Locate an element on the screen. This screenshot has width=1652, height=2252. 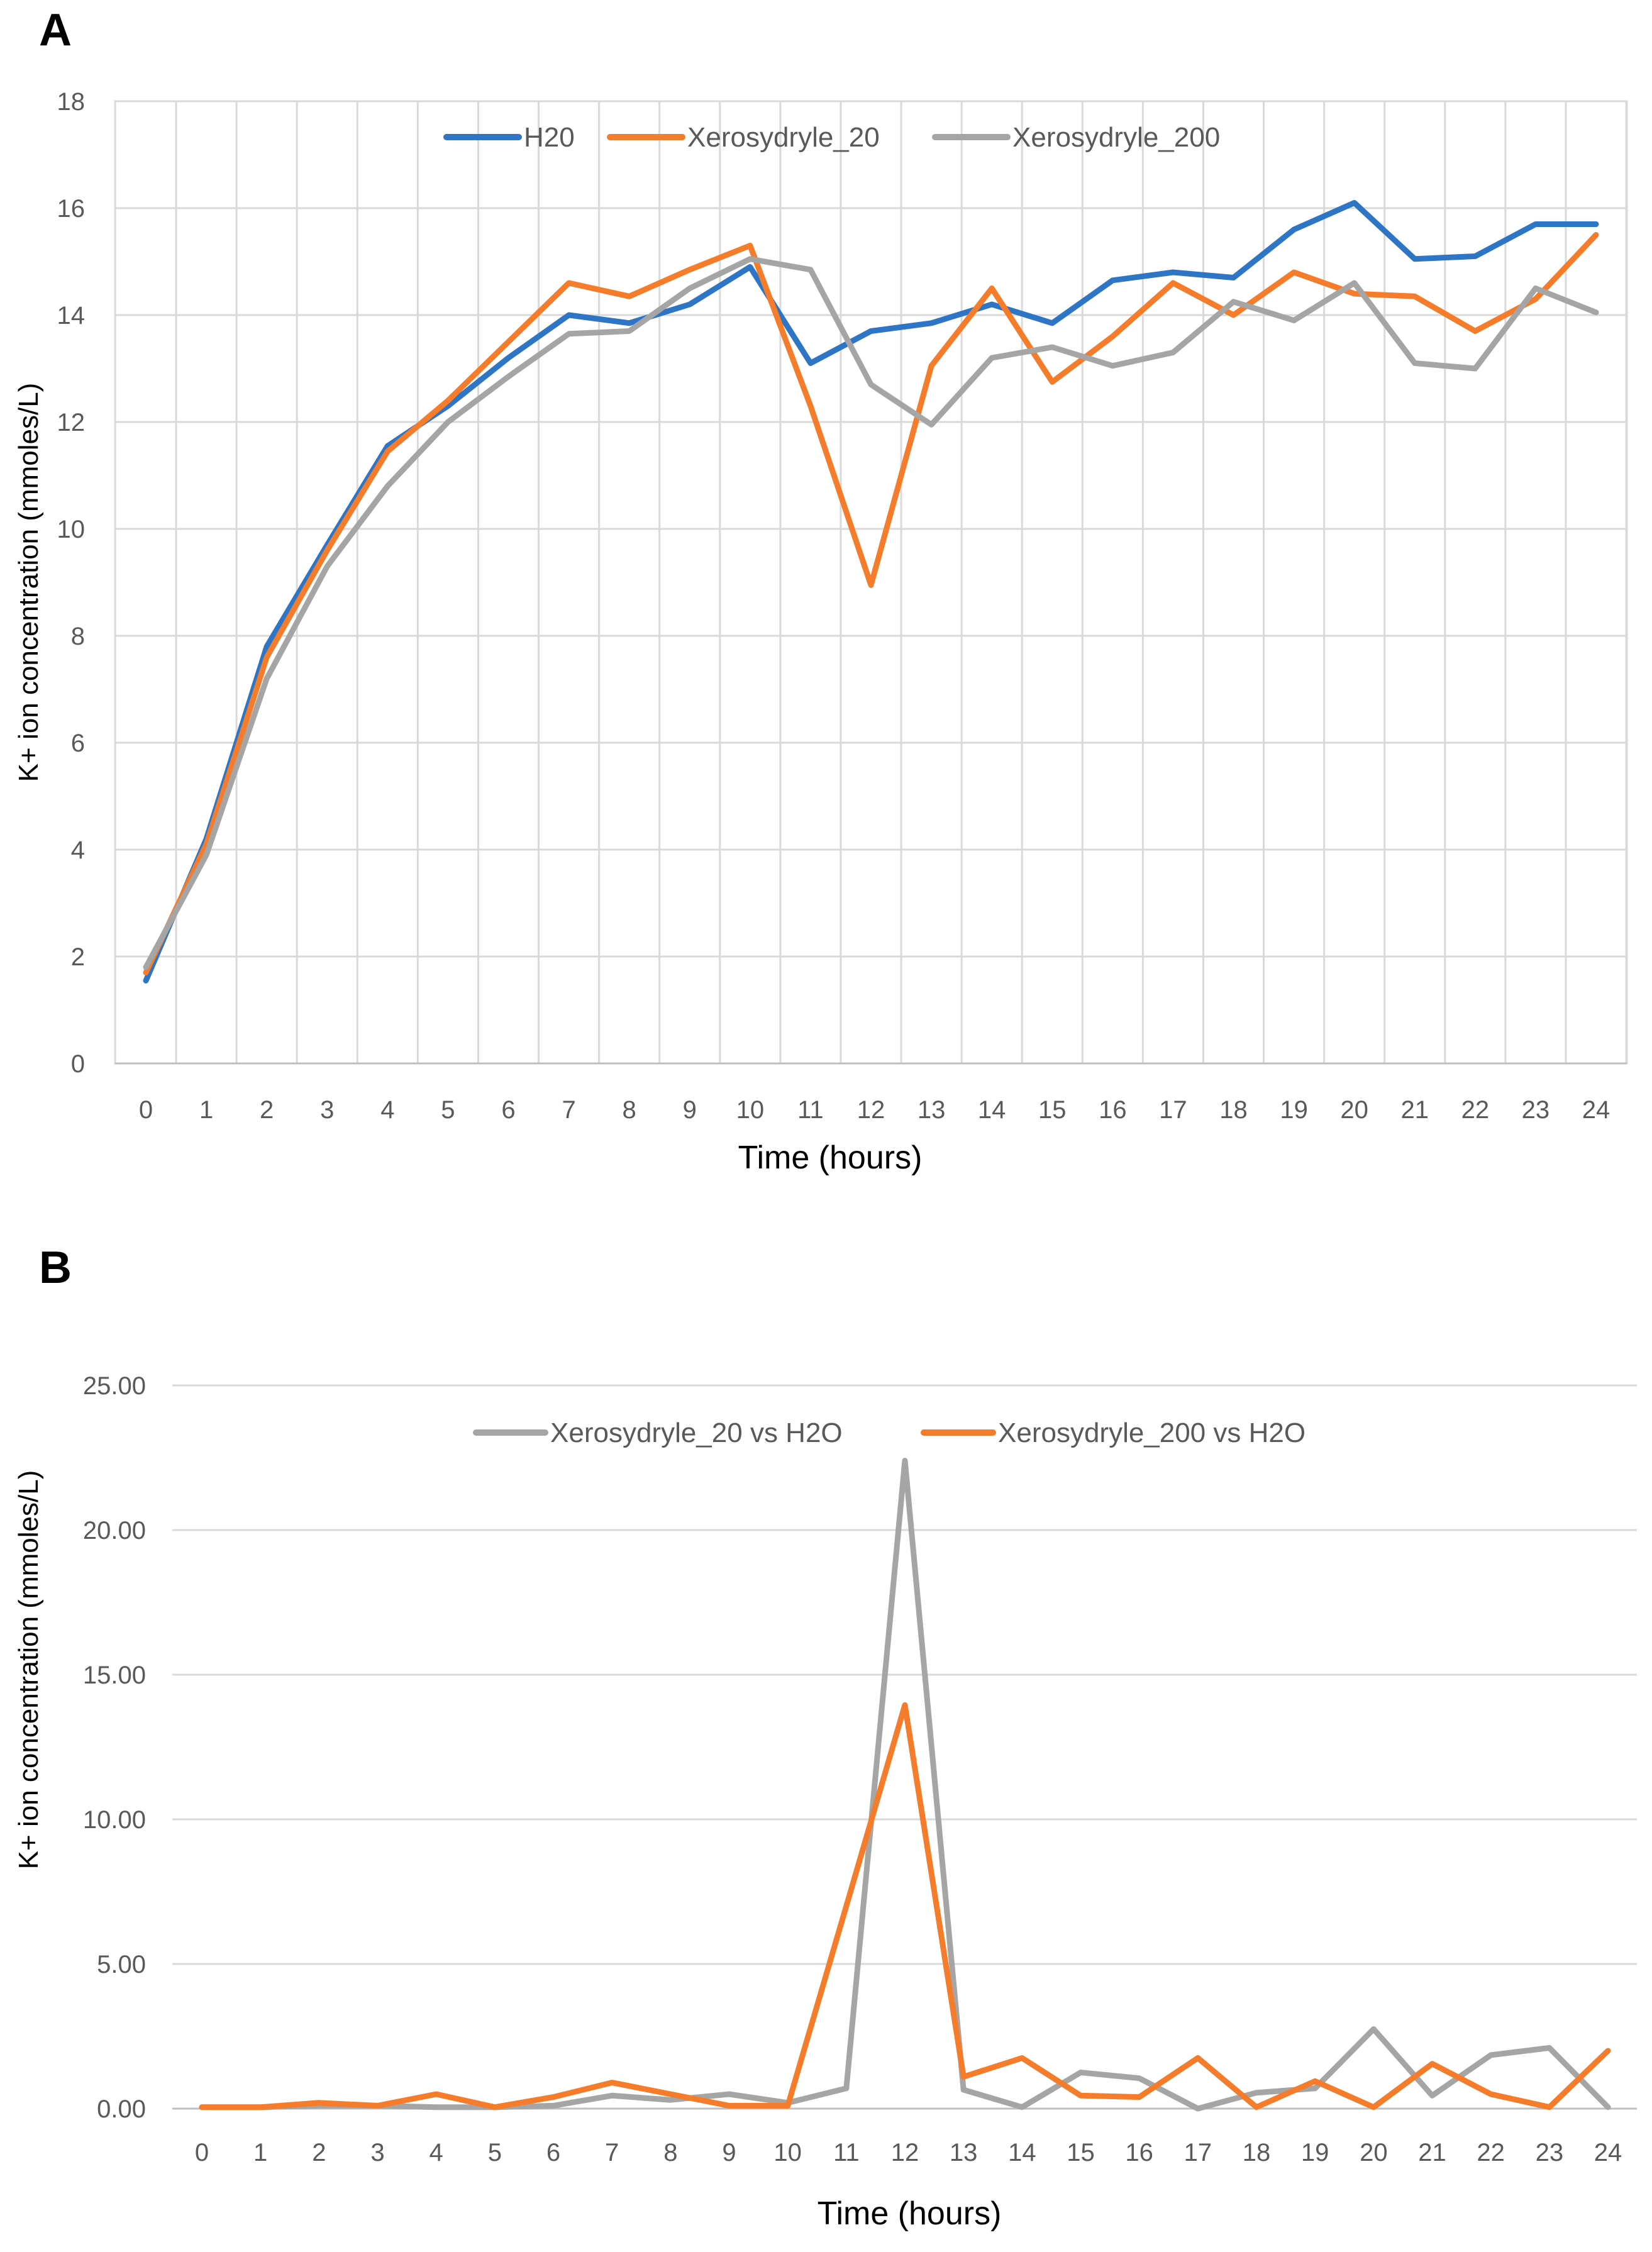
panel-a-y-tick-label: 2 is located at coordinates (78, 957).